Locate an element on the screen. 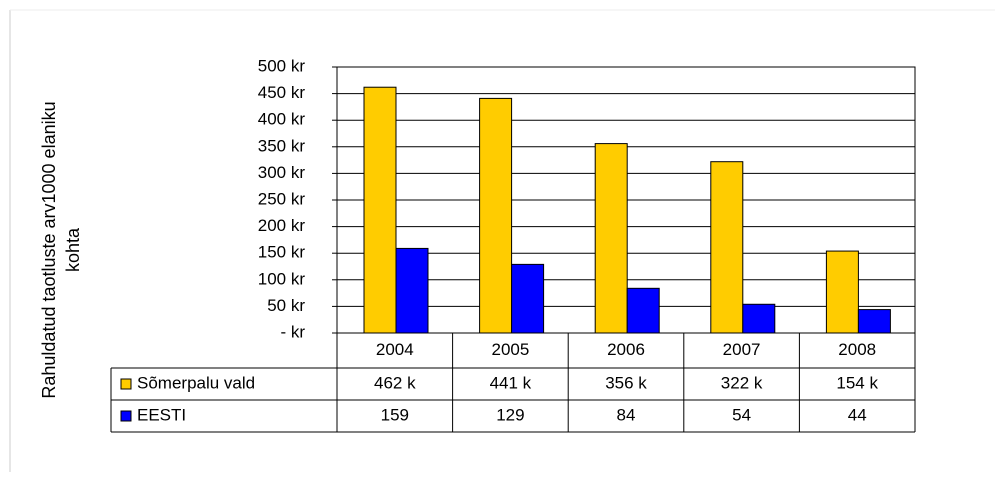 The image size is (1001, 486). y-tick-label: 150 kr is located at coordinates (282, 252).